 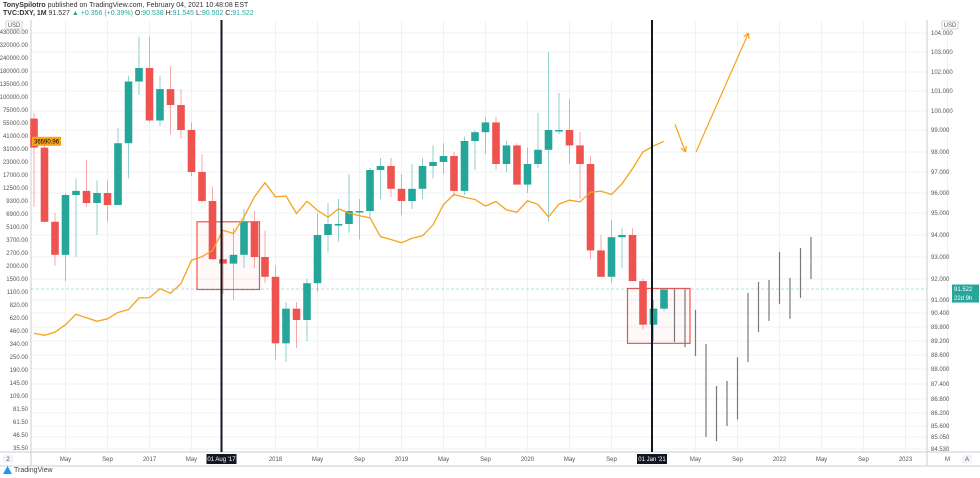 I want to click on left-axis-tick-label: 31000.00, so click(x=16, y=150).